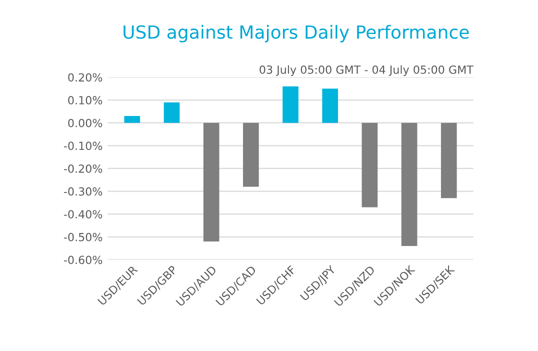  I want to click on y-tick-label: 0.10%, so click(85, 100).